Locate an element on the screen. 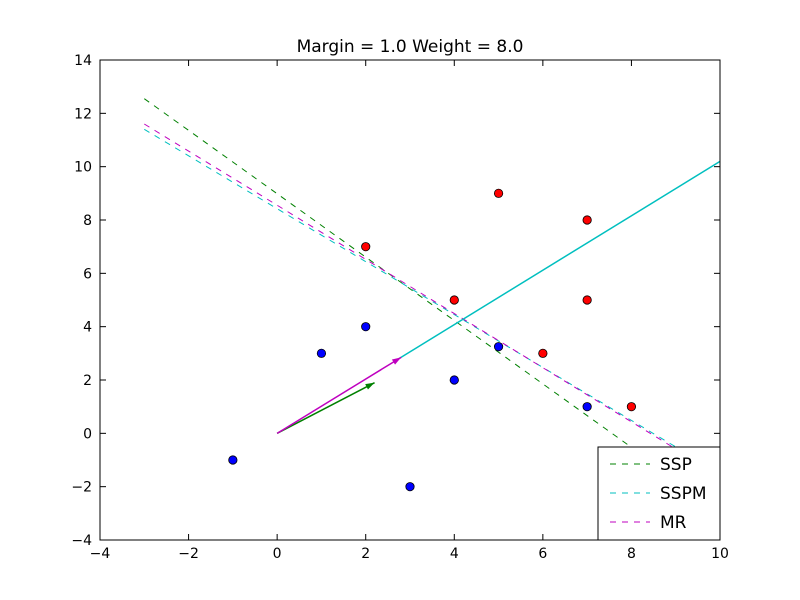  legend-label-mr: MR is located at coordinates (673, 523).